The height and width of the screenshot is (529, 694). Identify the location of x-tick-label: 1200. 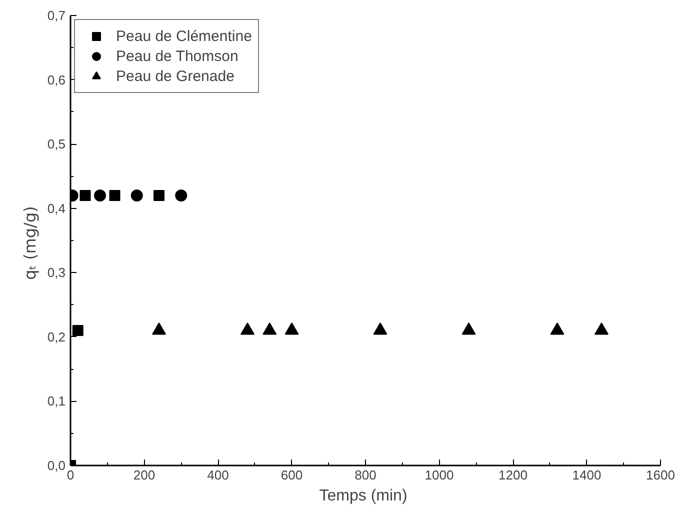
(513, 475).